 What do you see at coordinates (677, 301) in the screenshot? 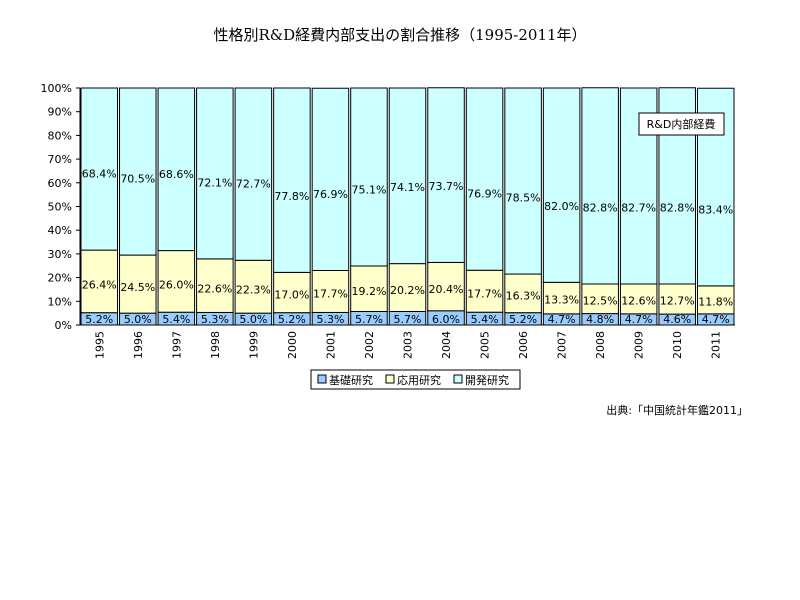
I see `segment-label: 12.7%` at bounding box center [677, 301].